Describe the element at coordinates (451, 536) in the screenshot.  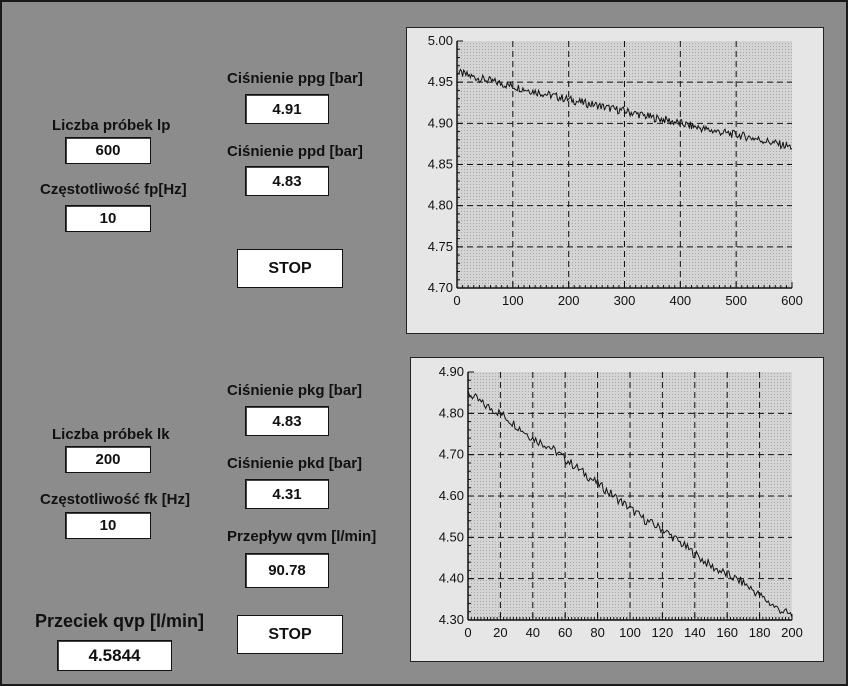
I see `y-tick-label: 4.50` at that location.